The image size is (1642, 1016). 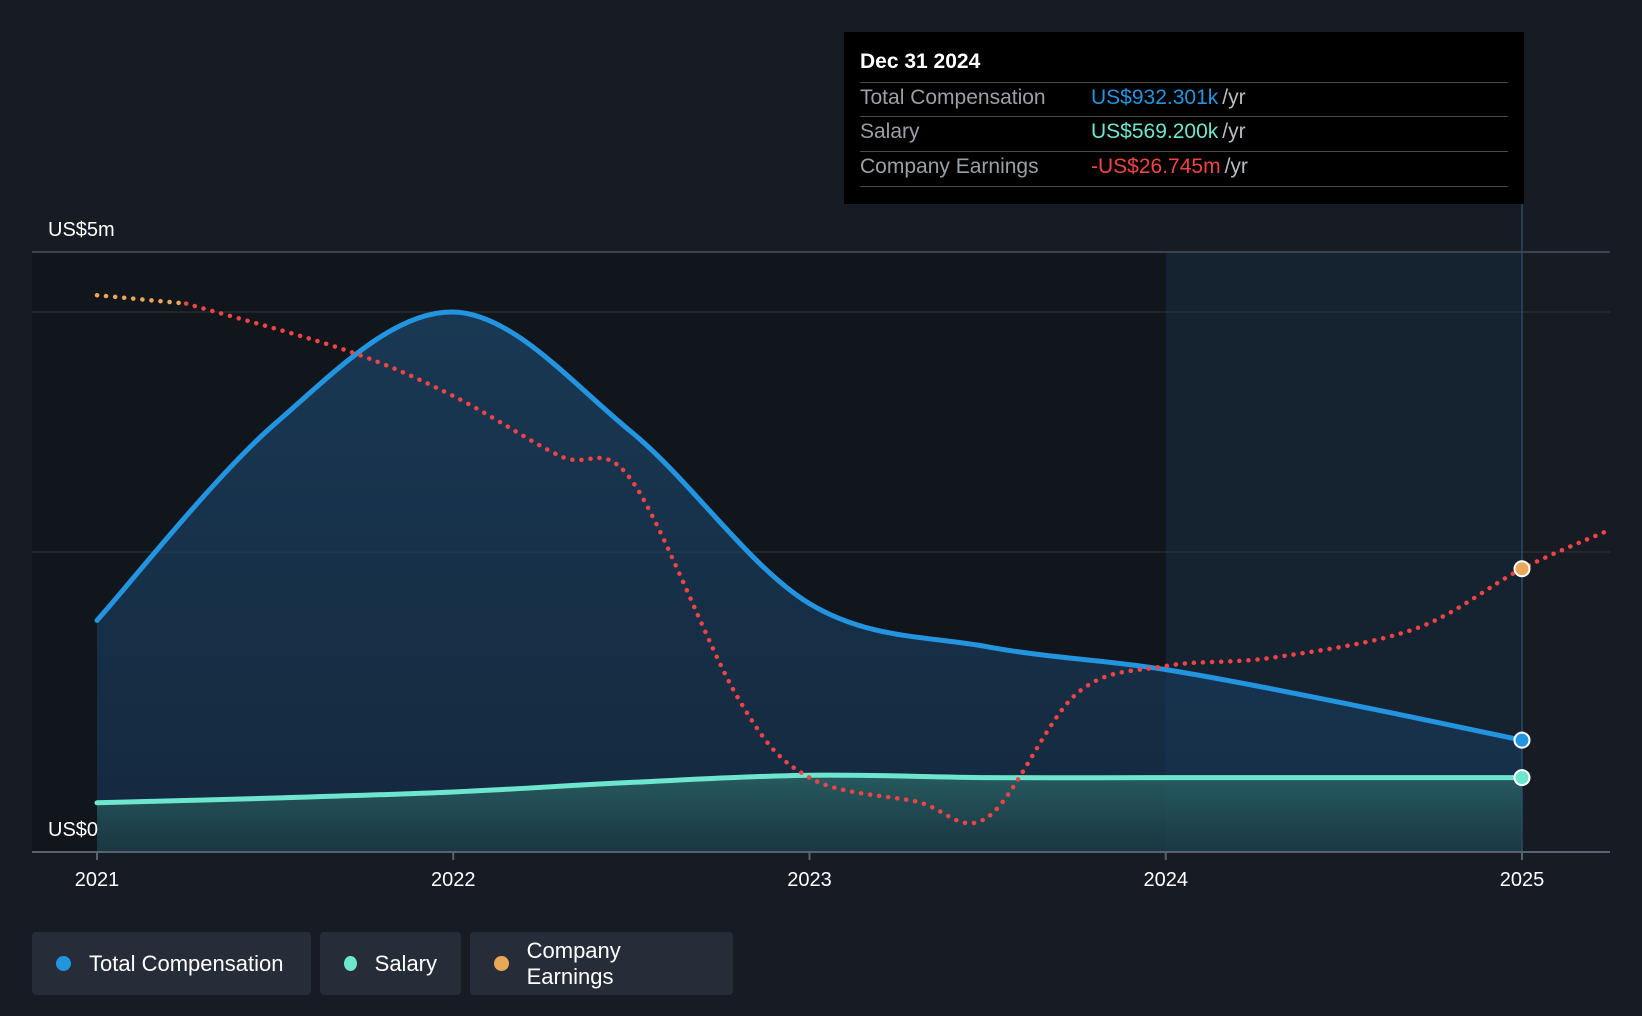 I want to click on tooltip-row-total-compensation: Total Compensation US$932.301k/yr, so click(x=1184, y=99).